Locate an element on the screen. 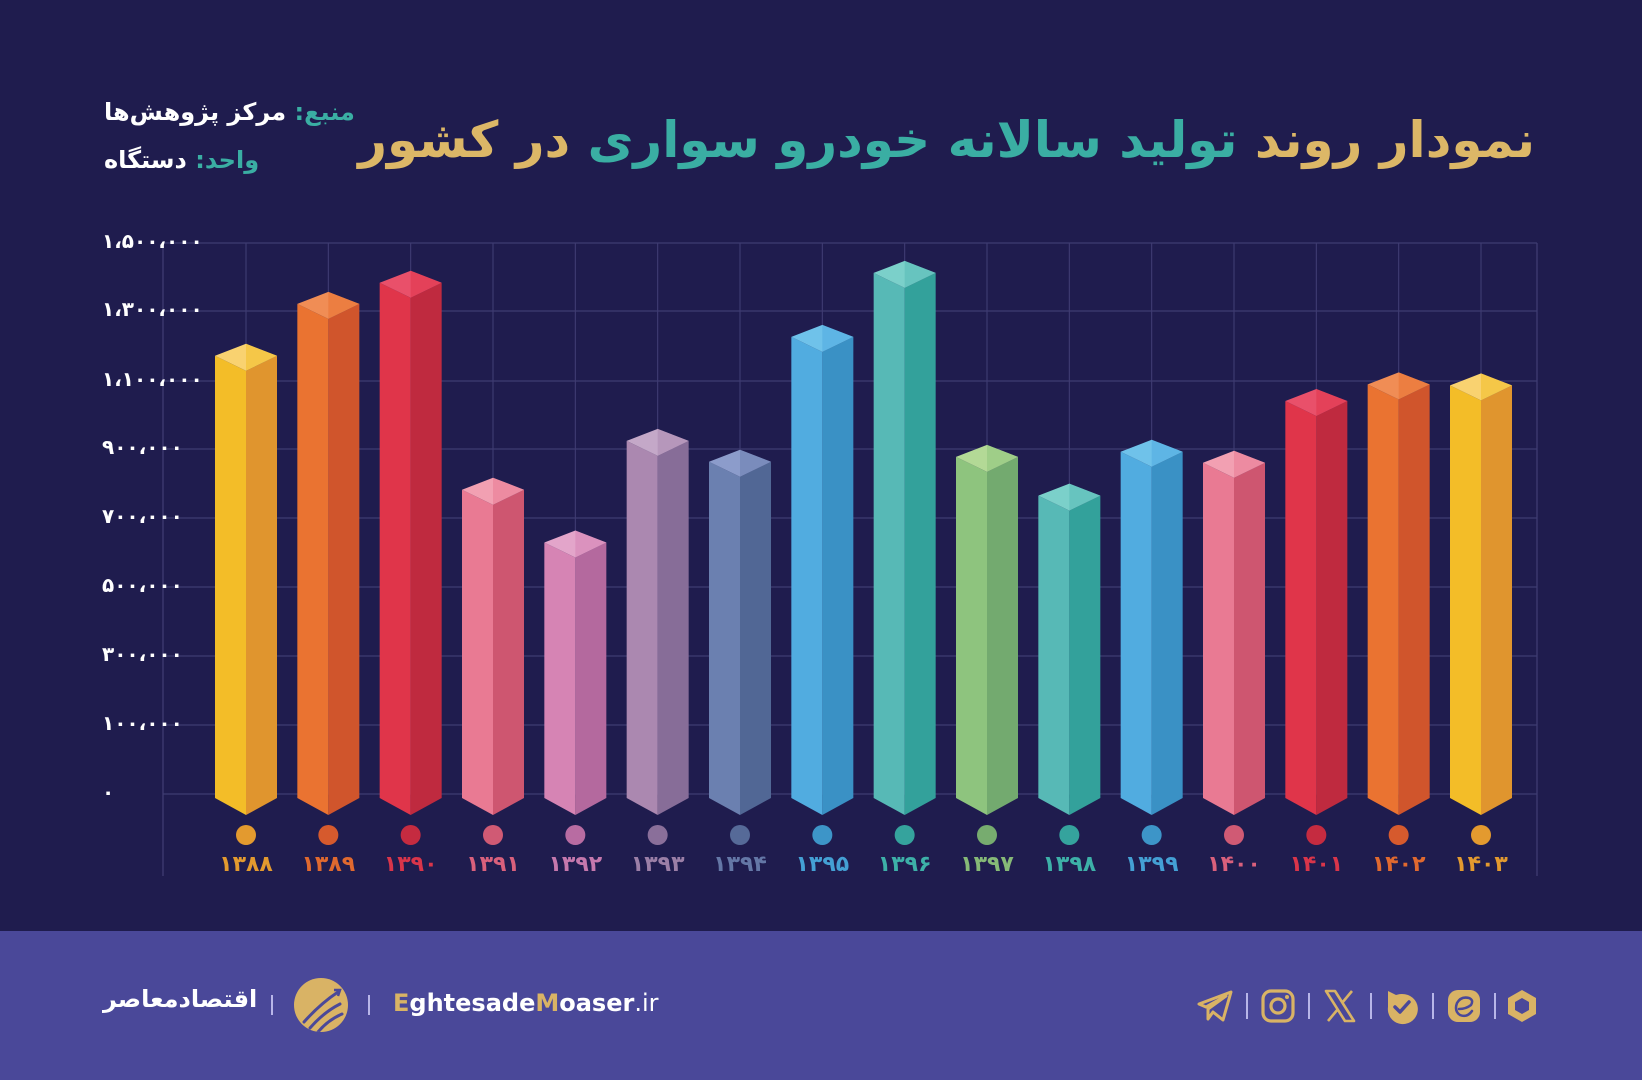  x-tick-label: ۱۳۹۹ is located at coordinates (1151, 864).